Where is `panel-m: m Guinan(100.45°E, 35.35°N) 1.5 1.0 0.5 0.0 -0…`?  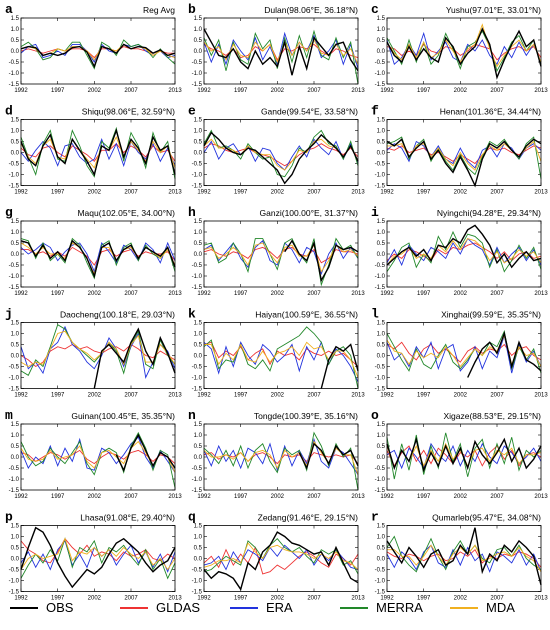
panel-m: m Guinan(100.45°E, 35.35°N) 1.5 1.0 0.5 0.0 -0… is located at coordinates (93, 454).